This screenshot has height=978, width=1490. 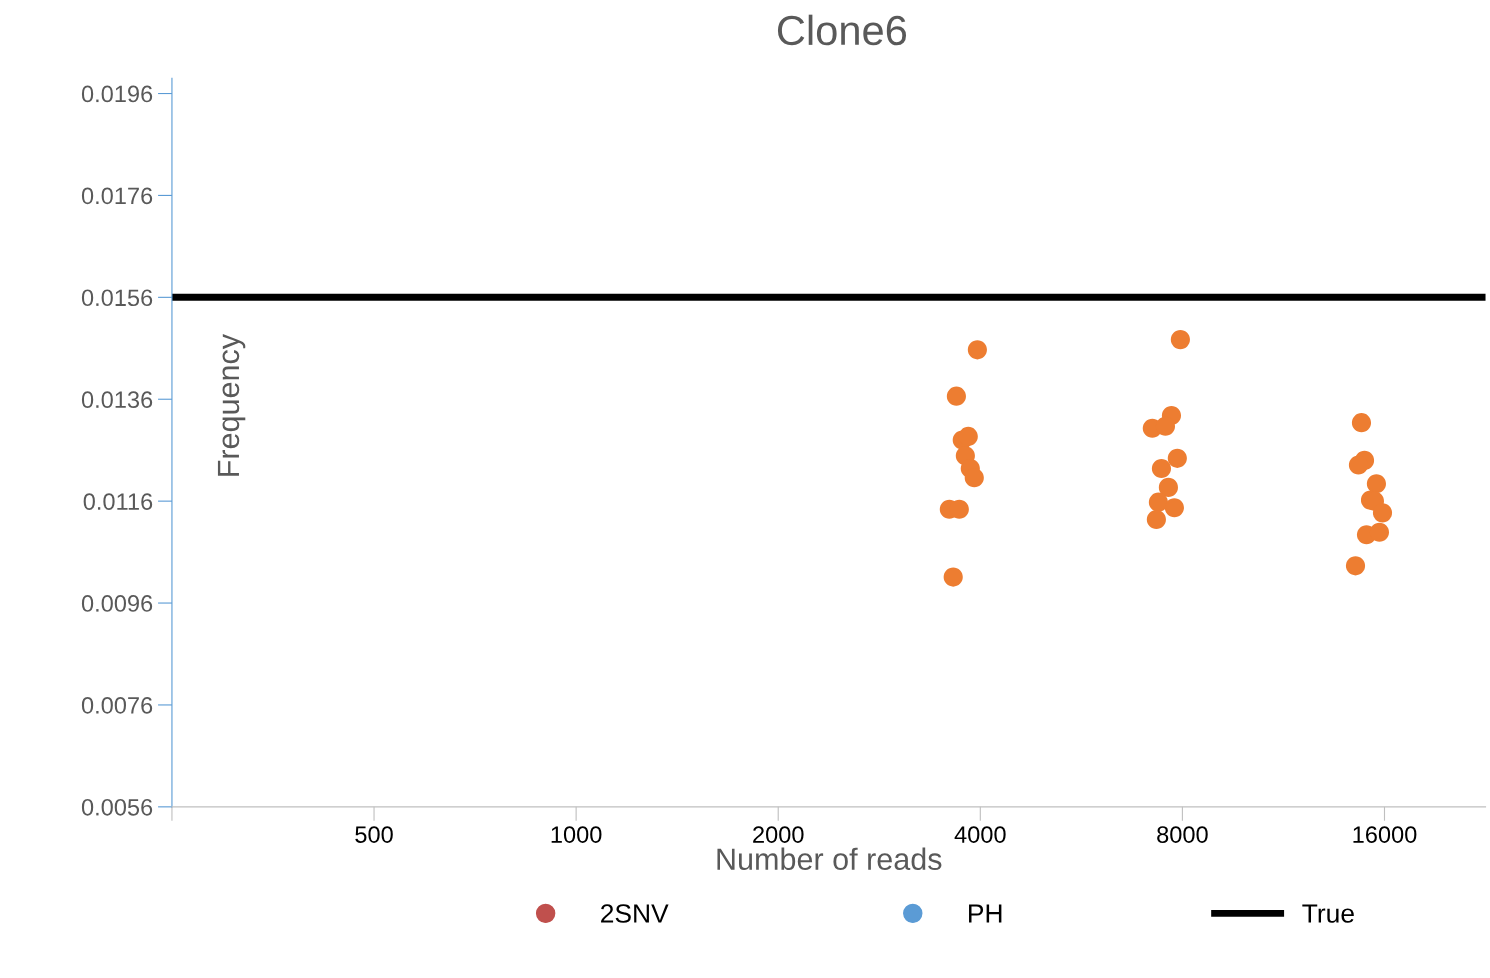 I want to click on y-tick-label: 0.0076, so click(x=117, y=705).